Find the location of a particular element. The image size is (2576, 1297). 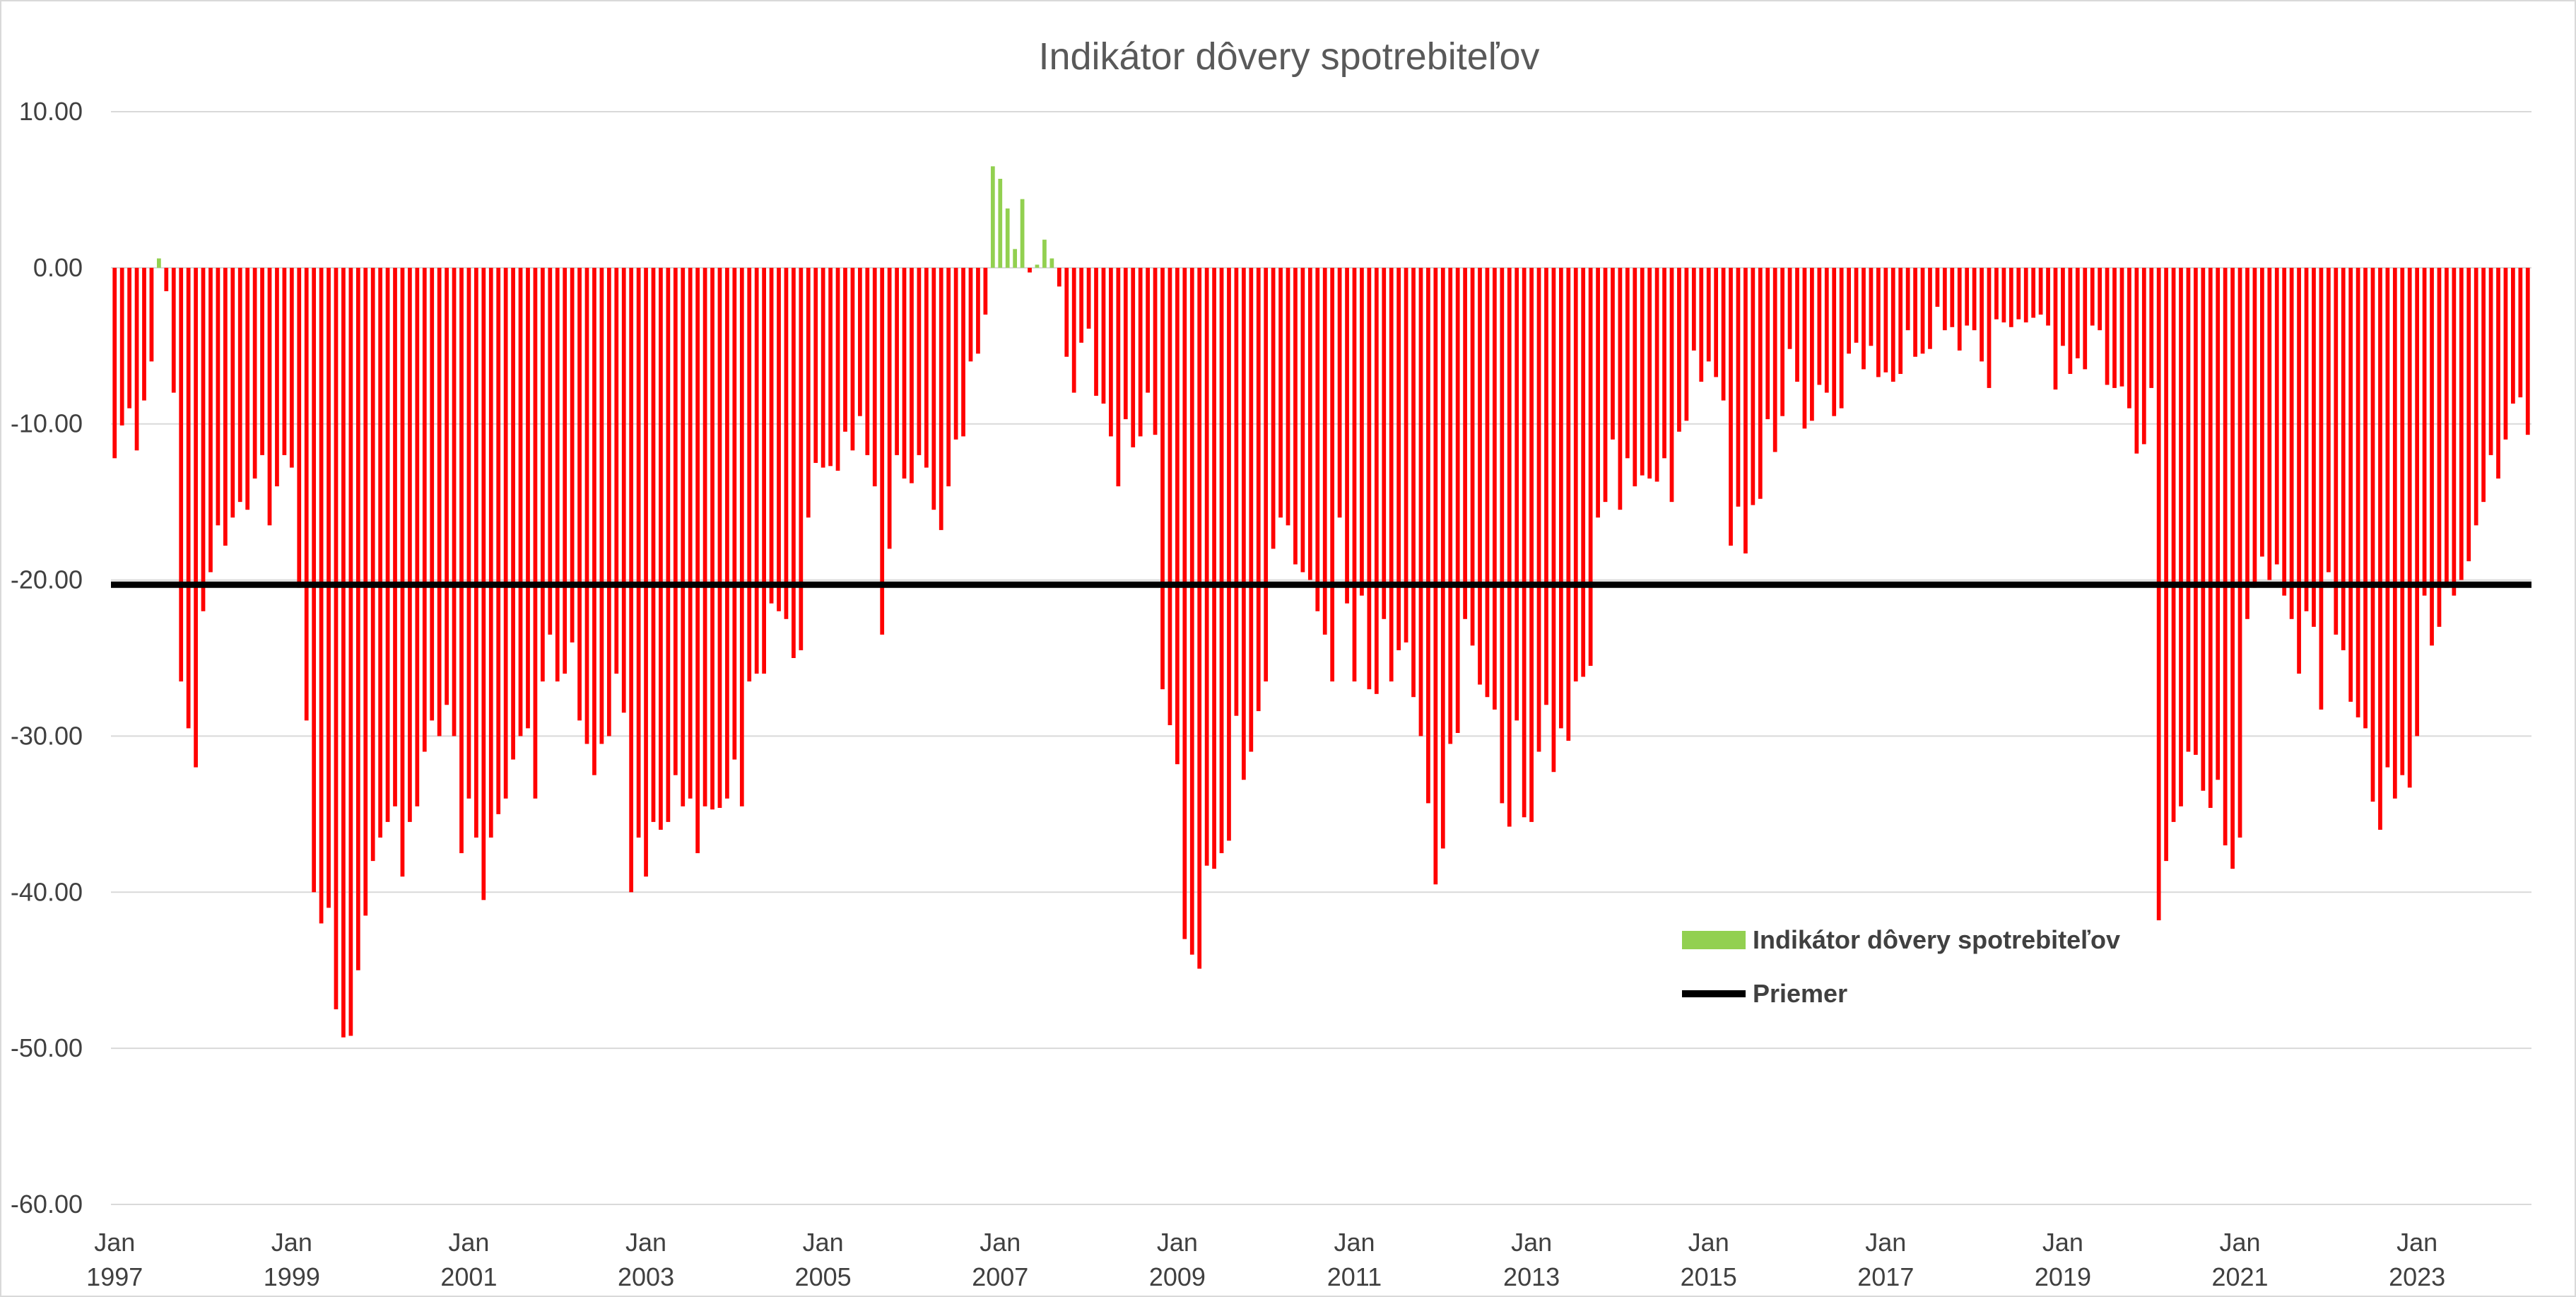

y-tick-label: -50.00 is located at coordinates (47, 1047).